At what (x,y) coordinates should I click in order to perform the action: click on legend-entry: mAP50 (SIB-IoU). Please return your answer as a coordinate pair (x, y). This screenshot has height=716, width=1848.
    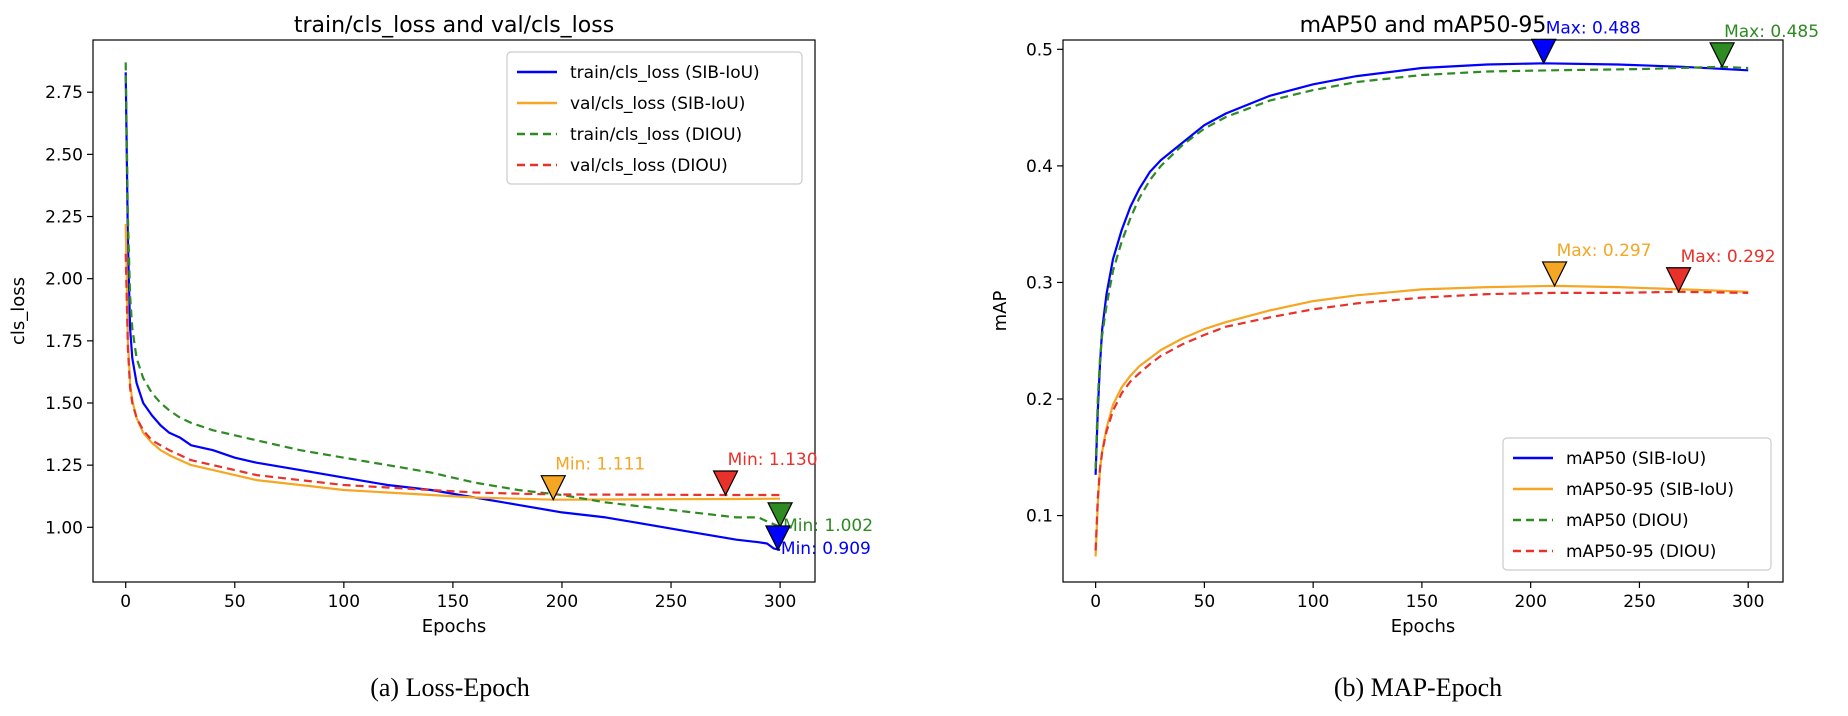
    Looking at the image, I should click on (1636, 459).